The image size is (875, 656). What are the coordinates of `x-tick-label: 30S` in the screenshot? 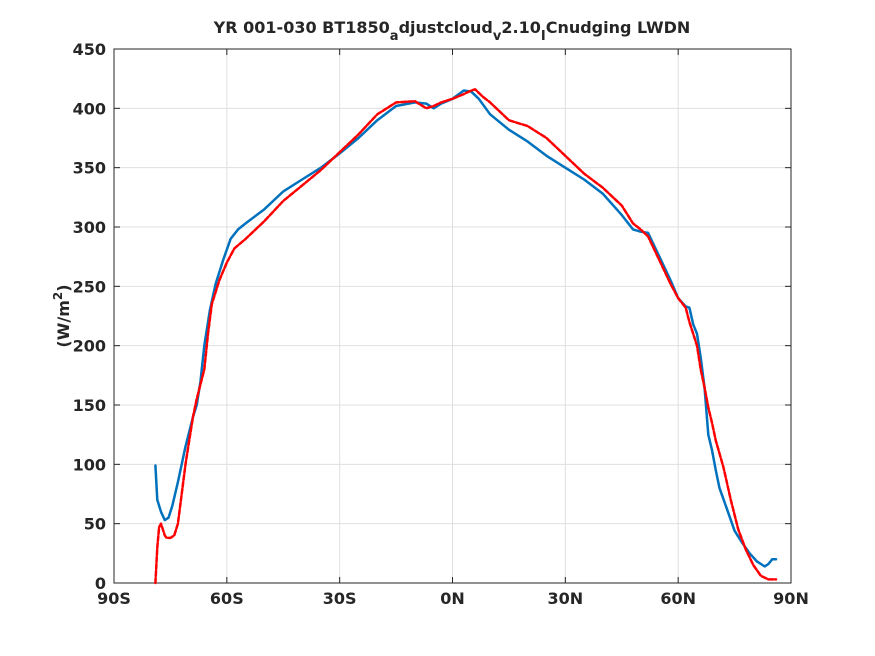 It's located at (340, 598).